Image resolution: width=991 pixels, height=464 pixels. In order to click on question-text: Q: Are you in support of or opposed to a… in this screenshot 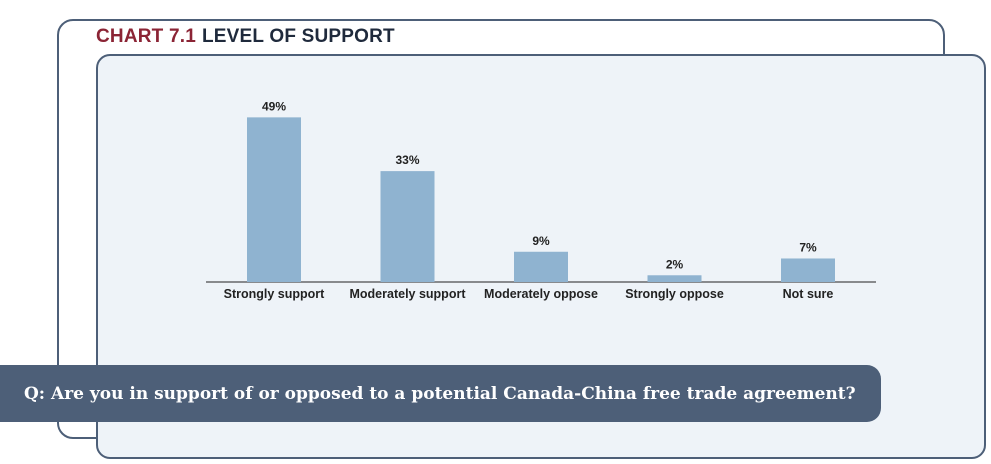, I will do `click(440, 393)`.